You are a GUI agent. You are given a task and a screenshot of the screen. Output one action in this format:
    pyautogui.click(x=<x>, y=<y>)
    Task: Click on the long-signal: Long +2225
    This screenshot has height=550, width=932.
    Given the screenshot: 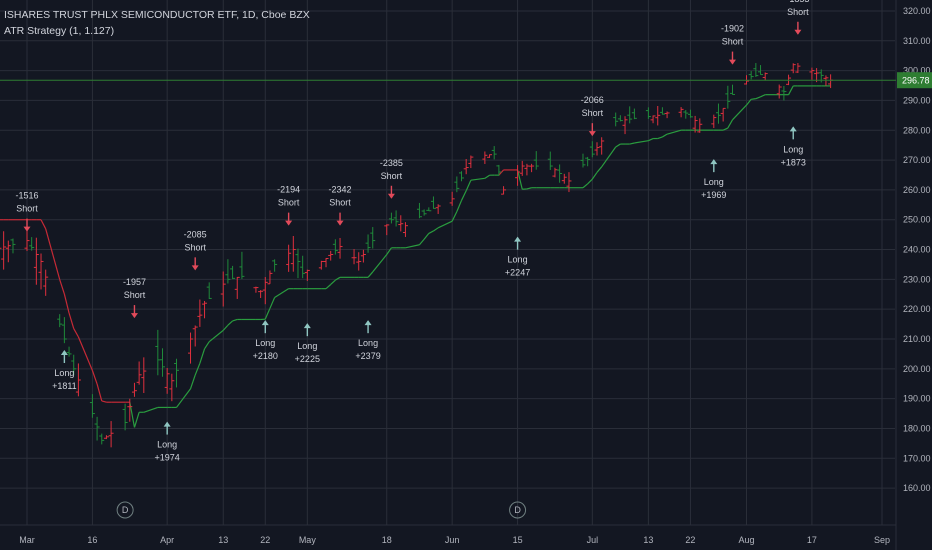 What is the action you would take?
    pyautogui.click(x=307, y=343)
    